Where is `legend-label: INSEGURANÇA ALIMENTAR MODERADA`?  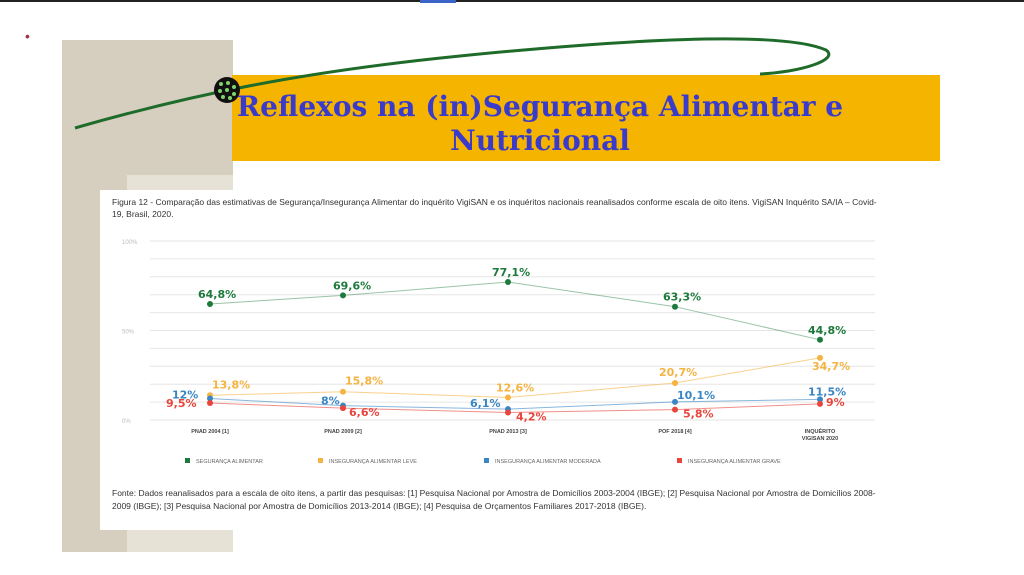
legend-label: INSEGURANÇA ALIMENTAR MODERADA is located at coordinates (548, 462).